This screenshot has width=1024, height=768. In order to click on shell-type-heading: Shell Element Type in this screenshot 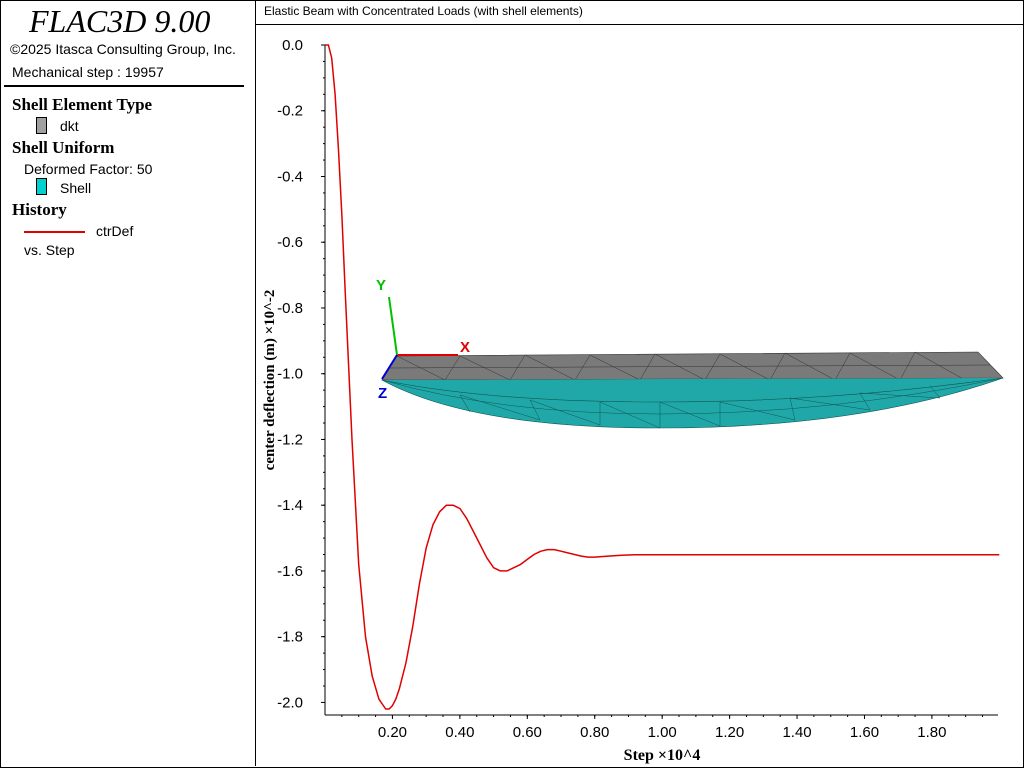, I will do `click(82, 104)`.